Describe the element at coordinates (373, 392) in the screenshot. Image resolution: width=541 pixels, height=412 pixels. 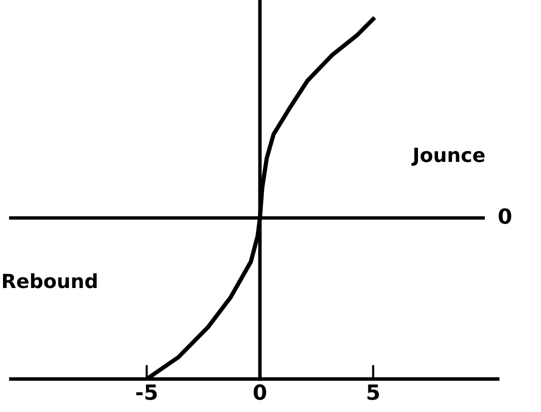
I see `x-tick-label: 5` at that location.